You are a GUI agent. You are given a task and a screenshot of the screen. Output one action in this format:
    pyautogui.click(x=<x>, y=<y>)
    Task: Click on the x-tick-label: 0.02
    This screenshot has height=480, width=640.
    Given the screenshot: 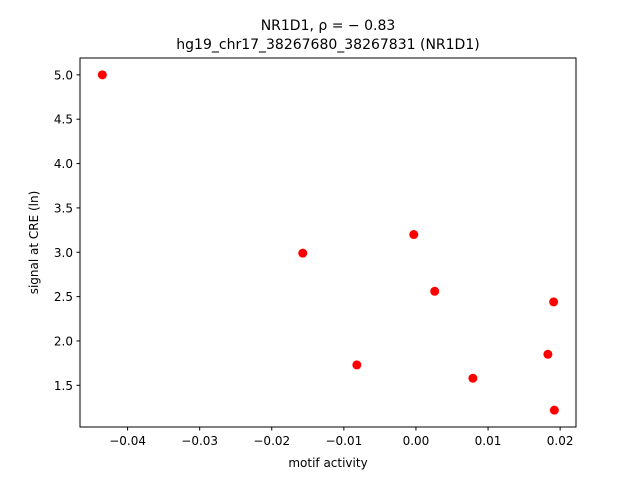 What is the action you would take?
    pyautogui.click(x=560, y=441)
    